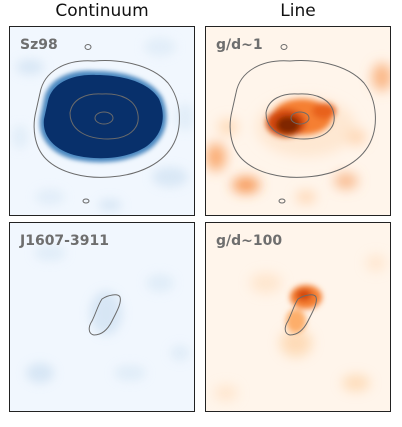 This screenshot has height=427, width=402. Describe the element at coordinates (298, 11) in the screenshot. I see `column-title-line: Line` at that location.